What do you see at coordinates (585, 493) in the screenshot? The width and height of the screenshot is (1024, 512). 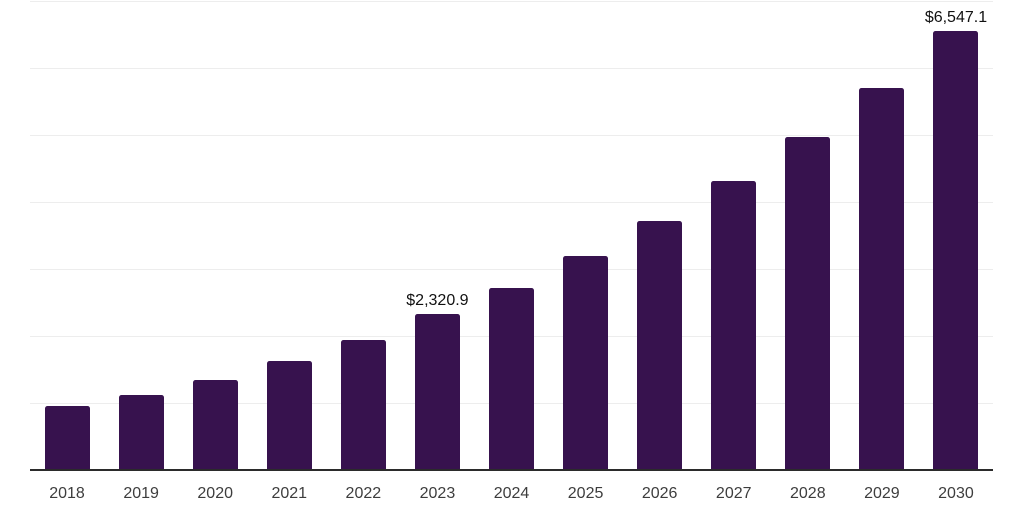 I see `x-axis-tick-label-2025: 2025` at bounding box center [585, 493].